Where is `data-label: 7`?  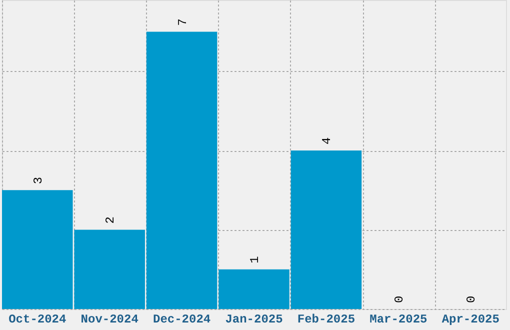
data-label: 7 is located at coordinates (183, 22).